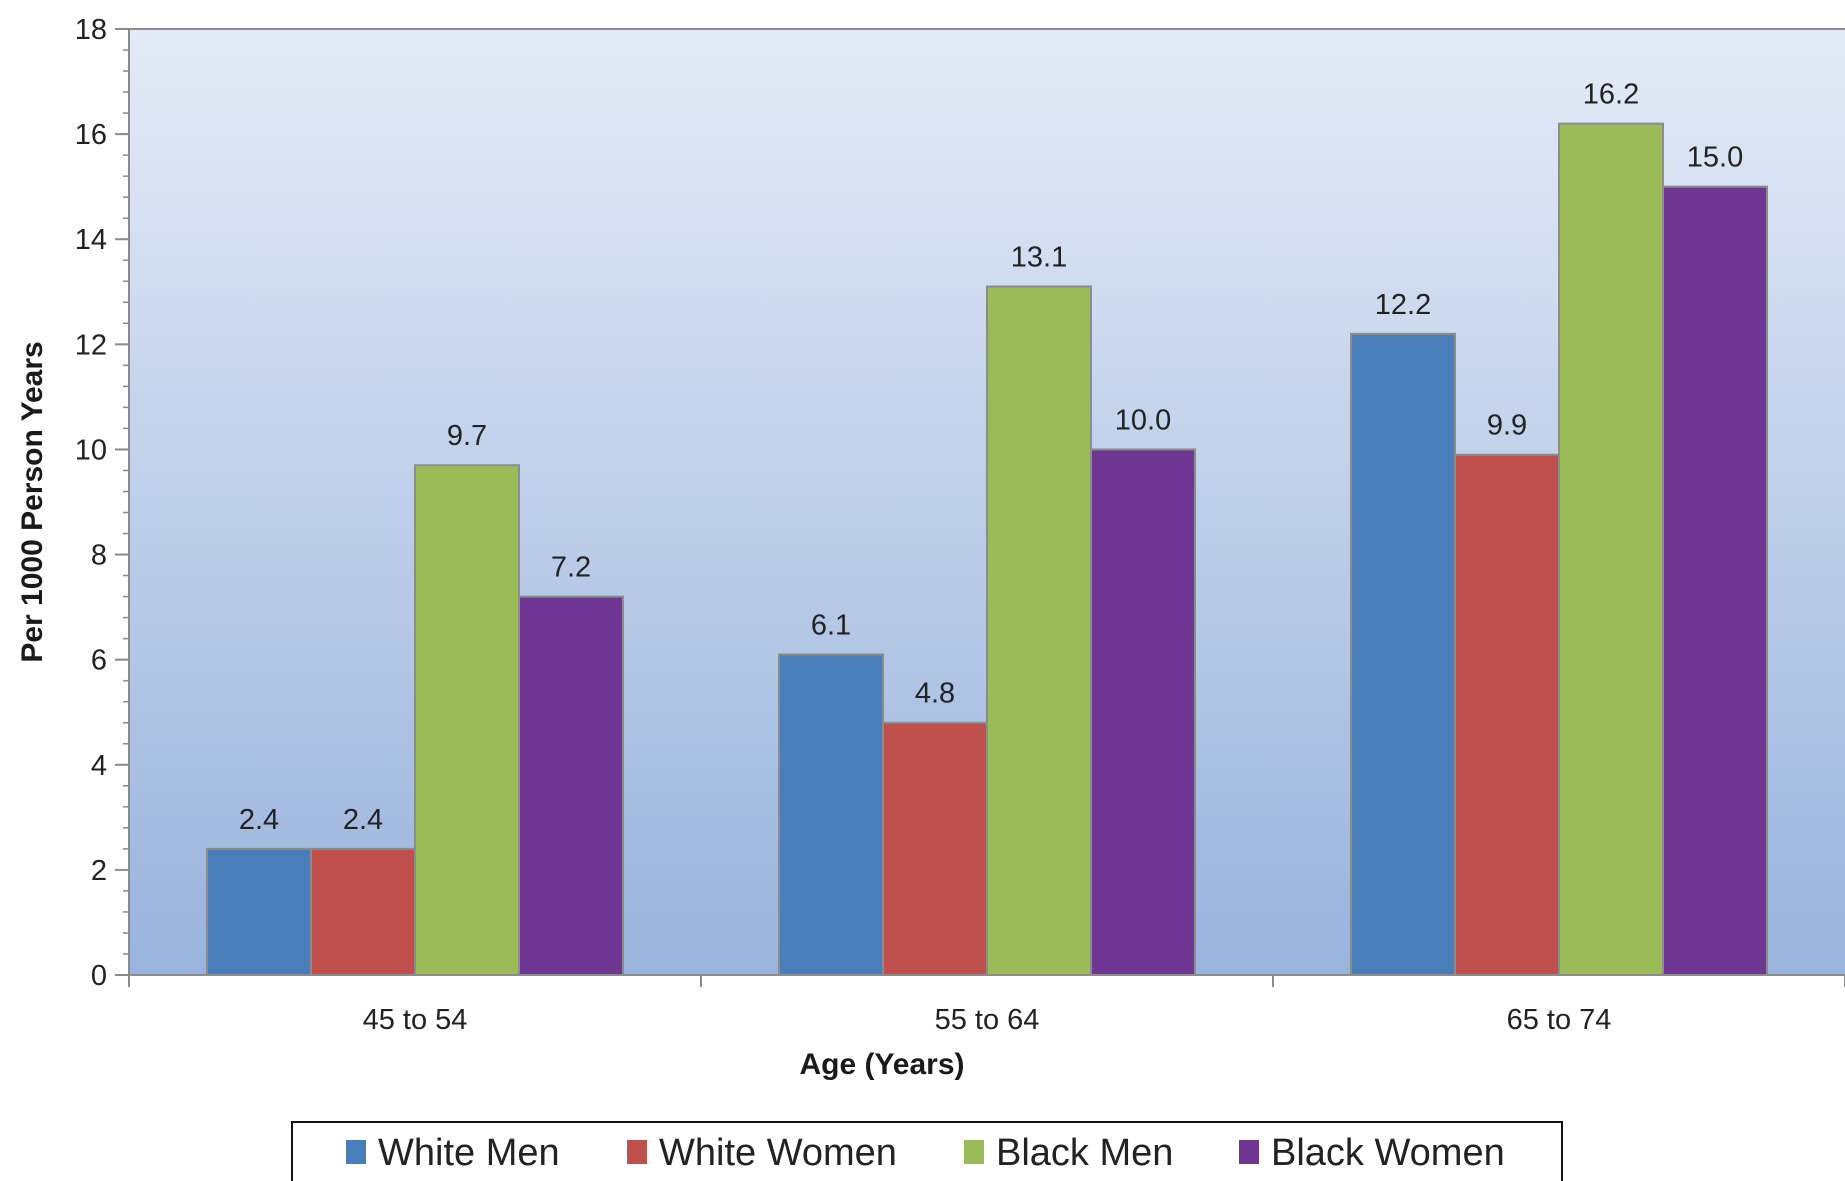 The image size is (1845, 1181). What do you see at coordinates (99, 976) in the screenshot?
I see `y-tick-label: 0` at bounding box center [99, 976].